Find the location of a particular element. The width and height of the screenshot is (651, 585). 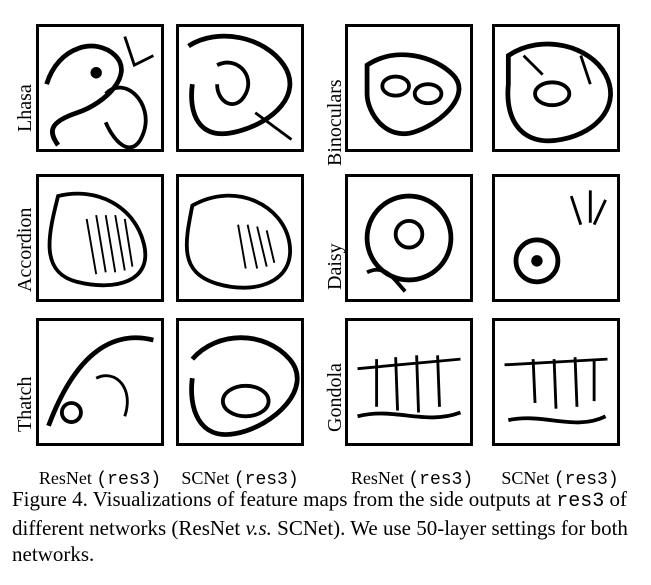

column-label-scnet-right: SCNet (res3) is located at coordinates (560, 479).